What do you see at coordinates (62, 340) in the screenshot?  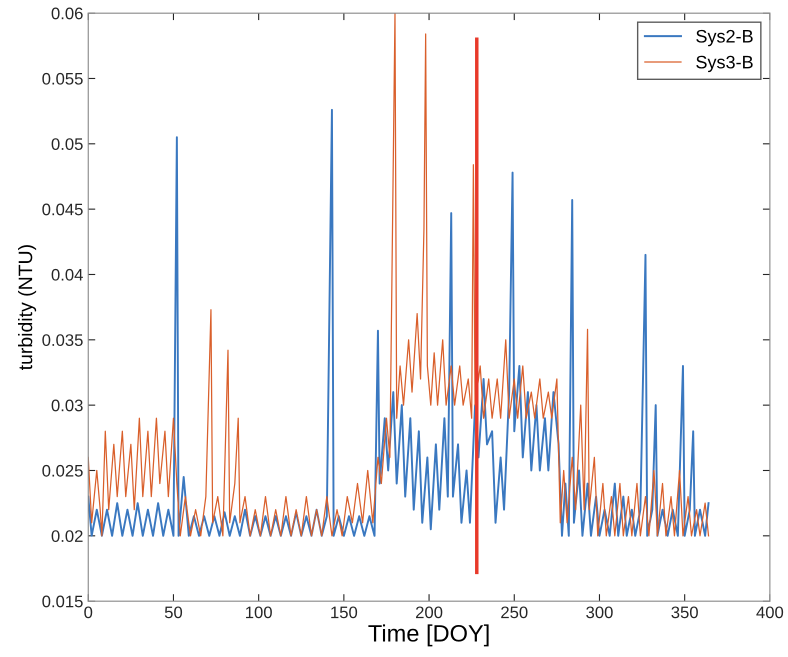 I see `y-tick-label: 0.035` at bounding box center [62, 340].